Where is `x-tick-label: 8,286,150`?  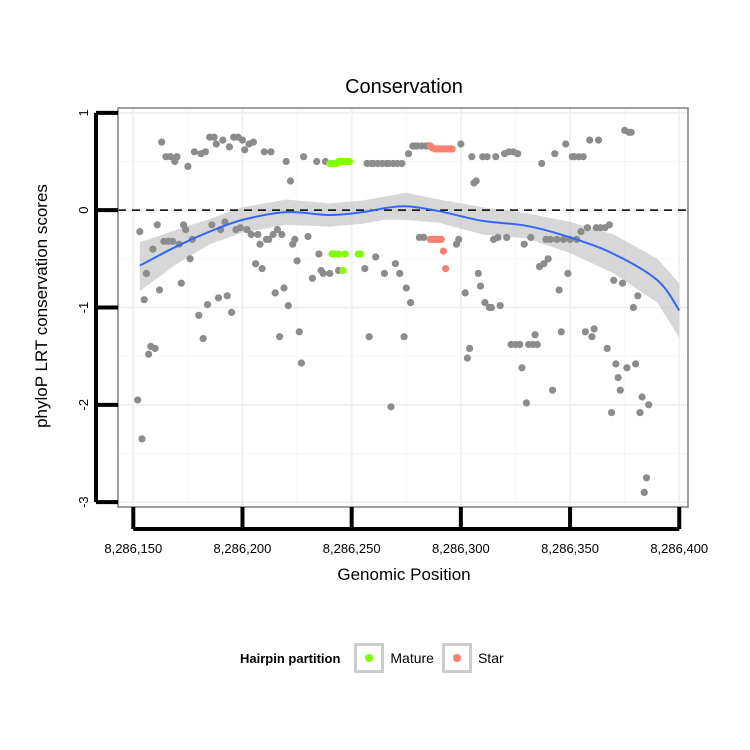
x-tick-label: 8,286,150 is located at coordinates (133, 548).